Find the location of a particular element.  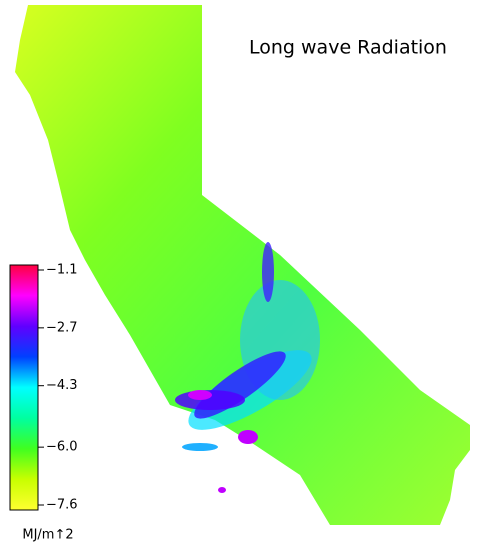

colorbar-tick-label: −2.7 is located at coordinates (62, 327).